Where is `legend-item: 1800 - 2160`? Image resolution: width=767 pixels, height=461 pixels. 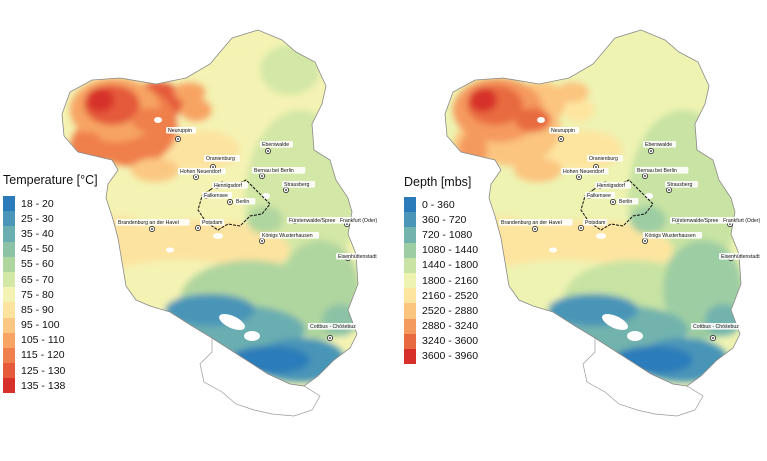 legend-item: 1800 - 2160 is located at coordinates (441, 280).